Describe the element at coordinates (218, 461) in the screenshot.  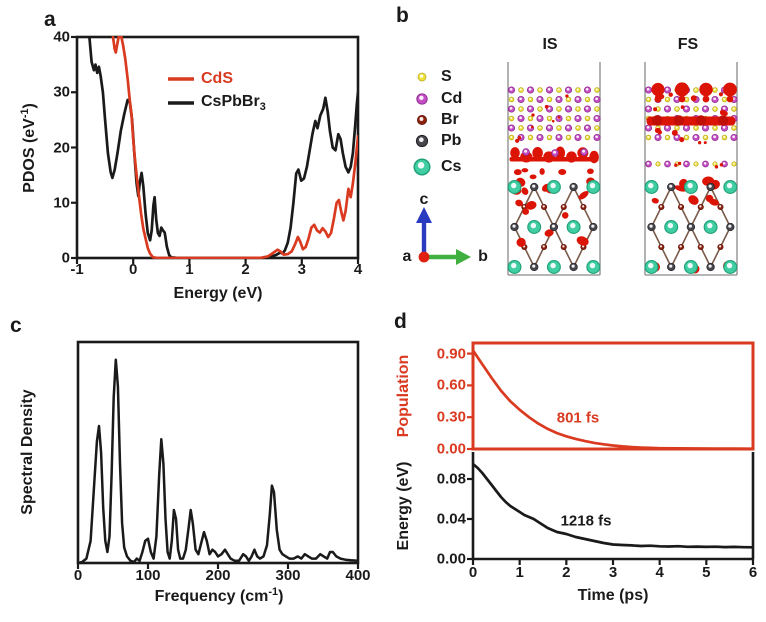
I see `spectral-density-curve` at that location.